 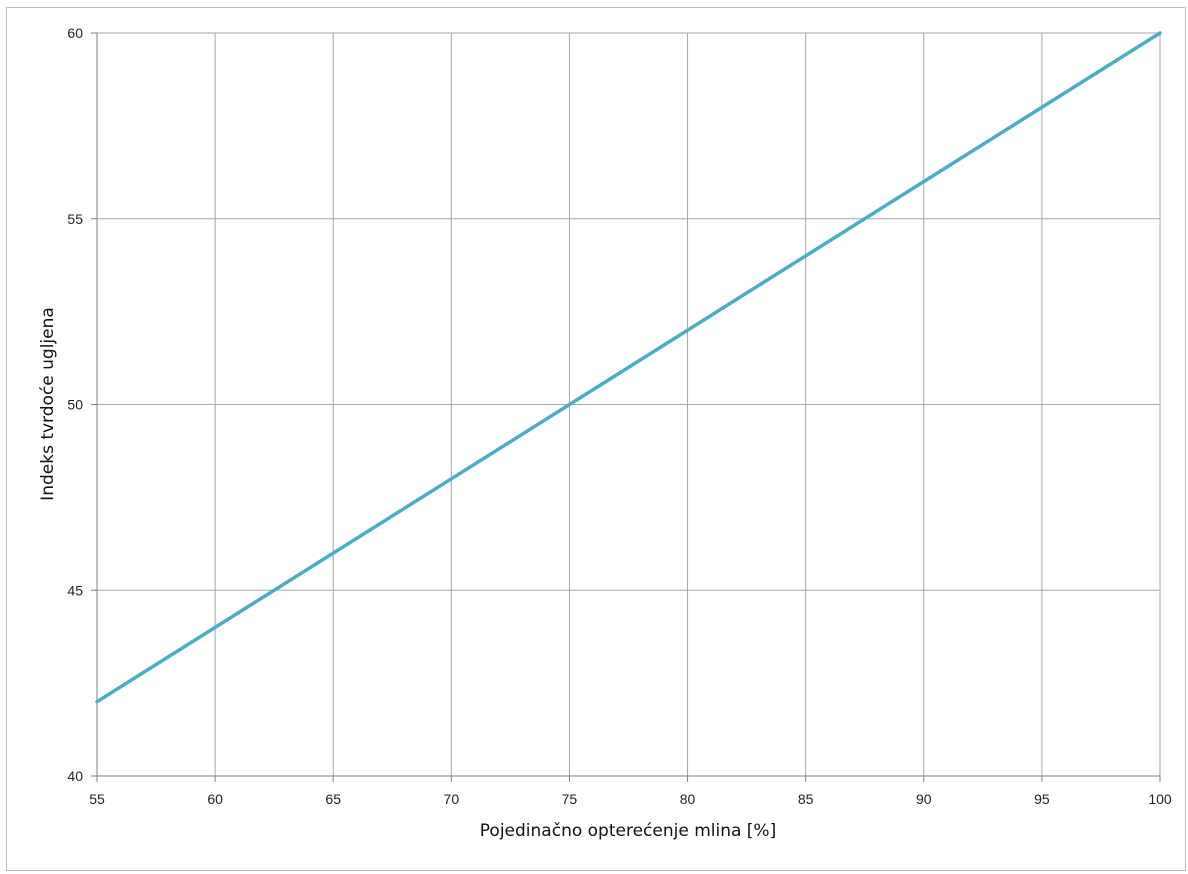 I want to click on y-tick-labels: 40 45 50 55 60, so click(x=75, y=404).